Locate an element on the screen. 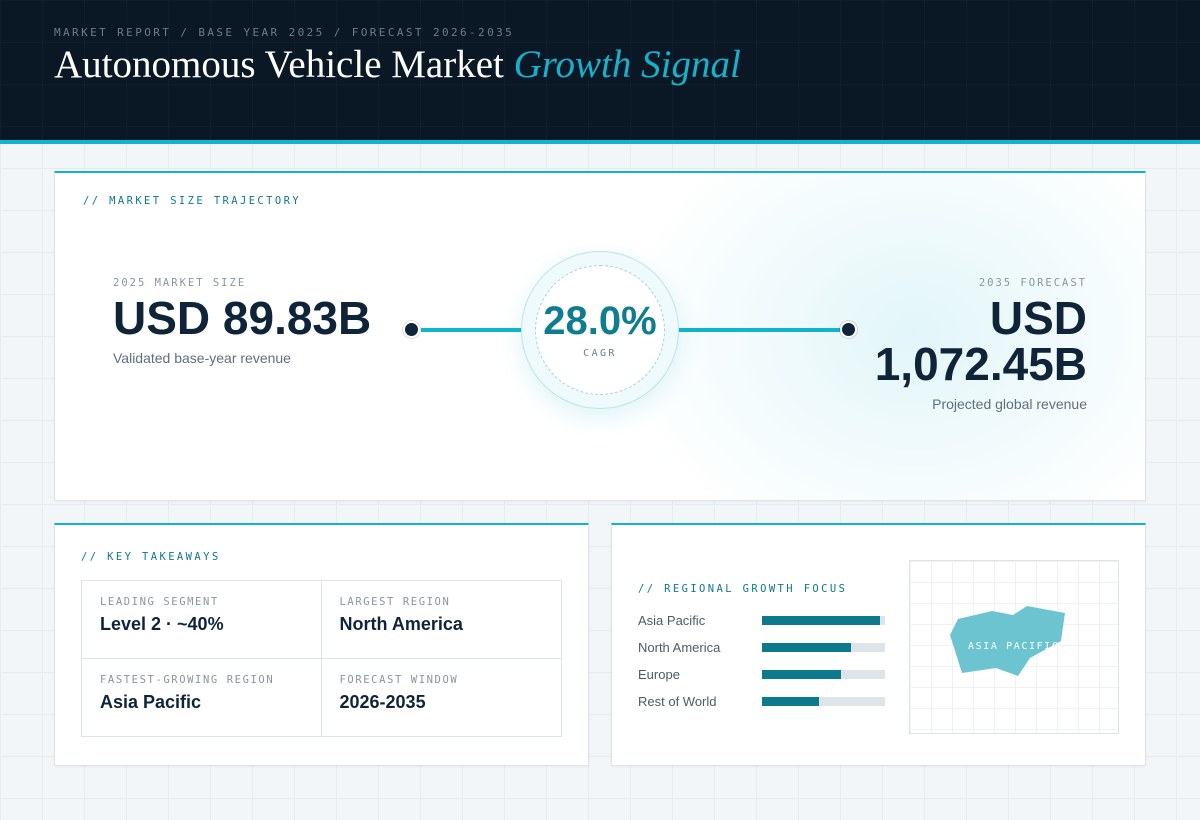 The image size is (1200, 820). cagr-value: 28.0% is located at coordinates (600, 321).